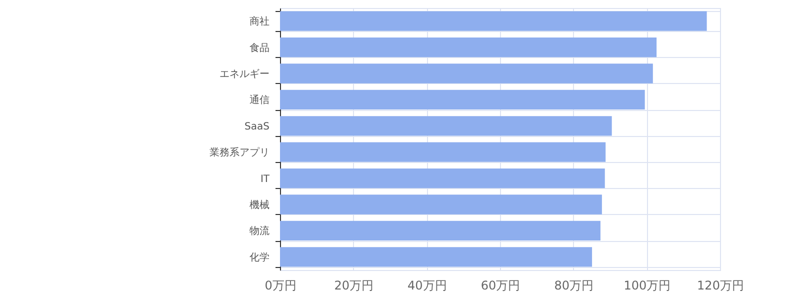  Describe the element at coordinates (260, 22) in the screenshot. I see `y-tick-label: 商社` at that location.